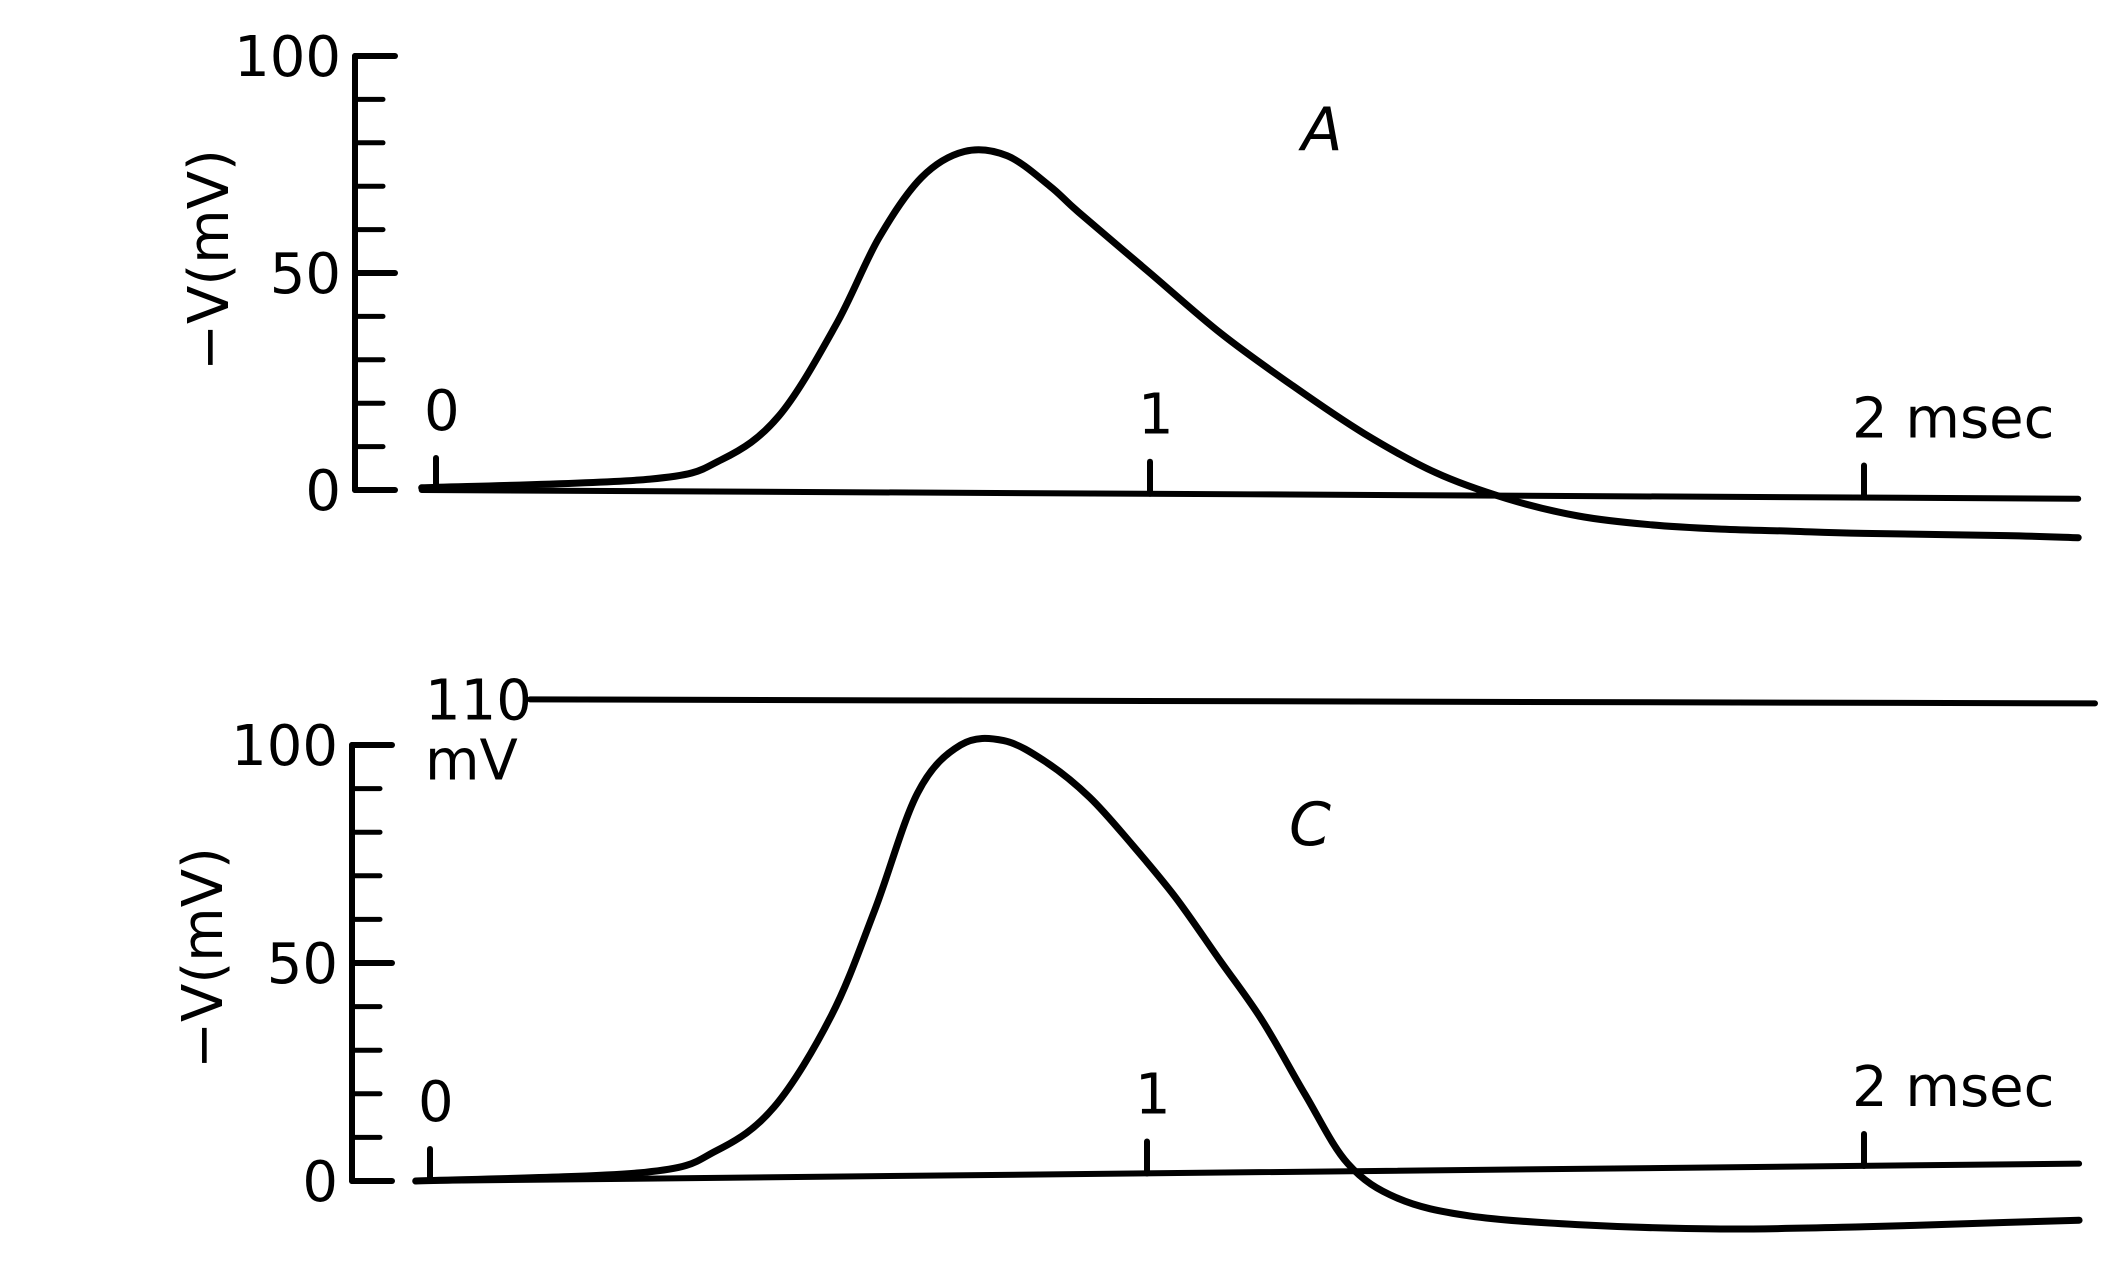 The width and height of the screenshot is (2120, 1280). Describe the element at coordinates (471, 760) in the screenshot. I see `reference-line-unit: mV` at that location.